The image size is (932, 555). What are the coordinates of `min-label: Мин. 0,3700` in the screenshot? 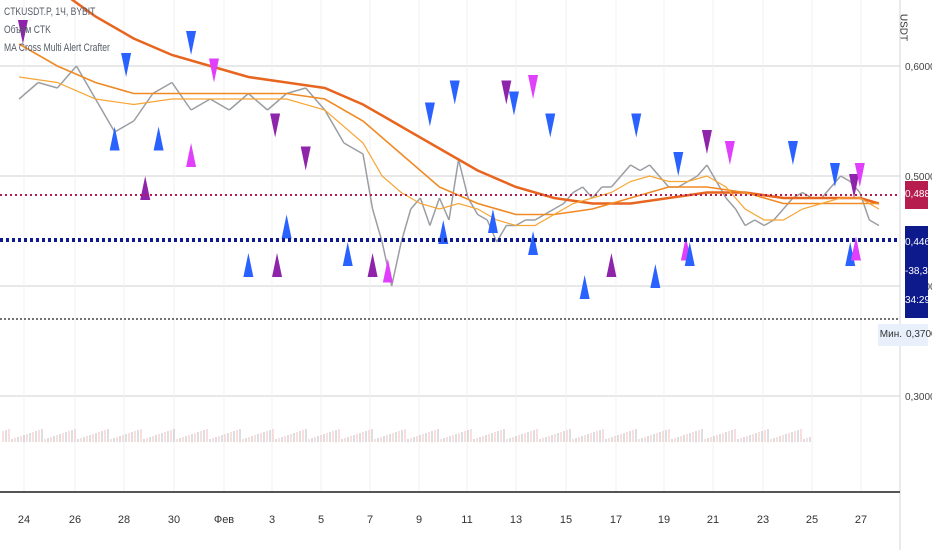 It's located at (904, 335).